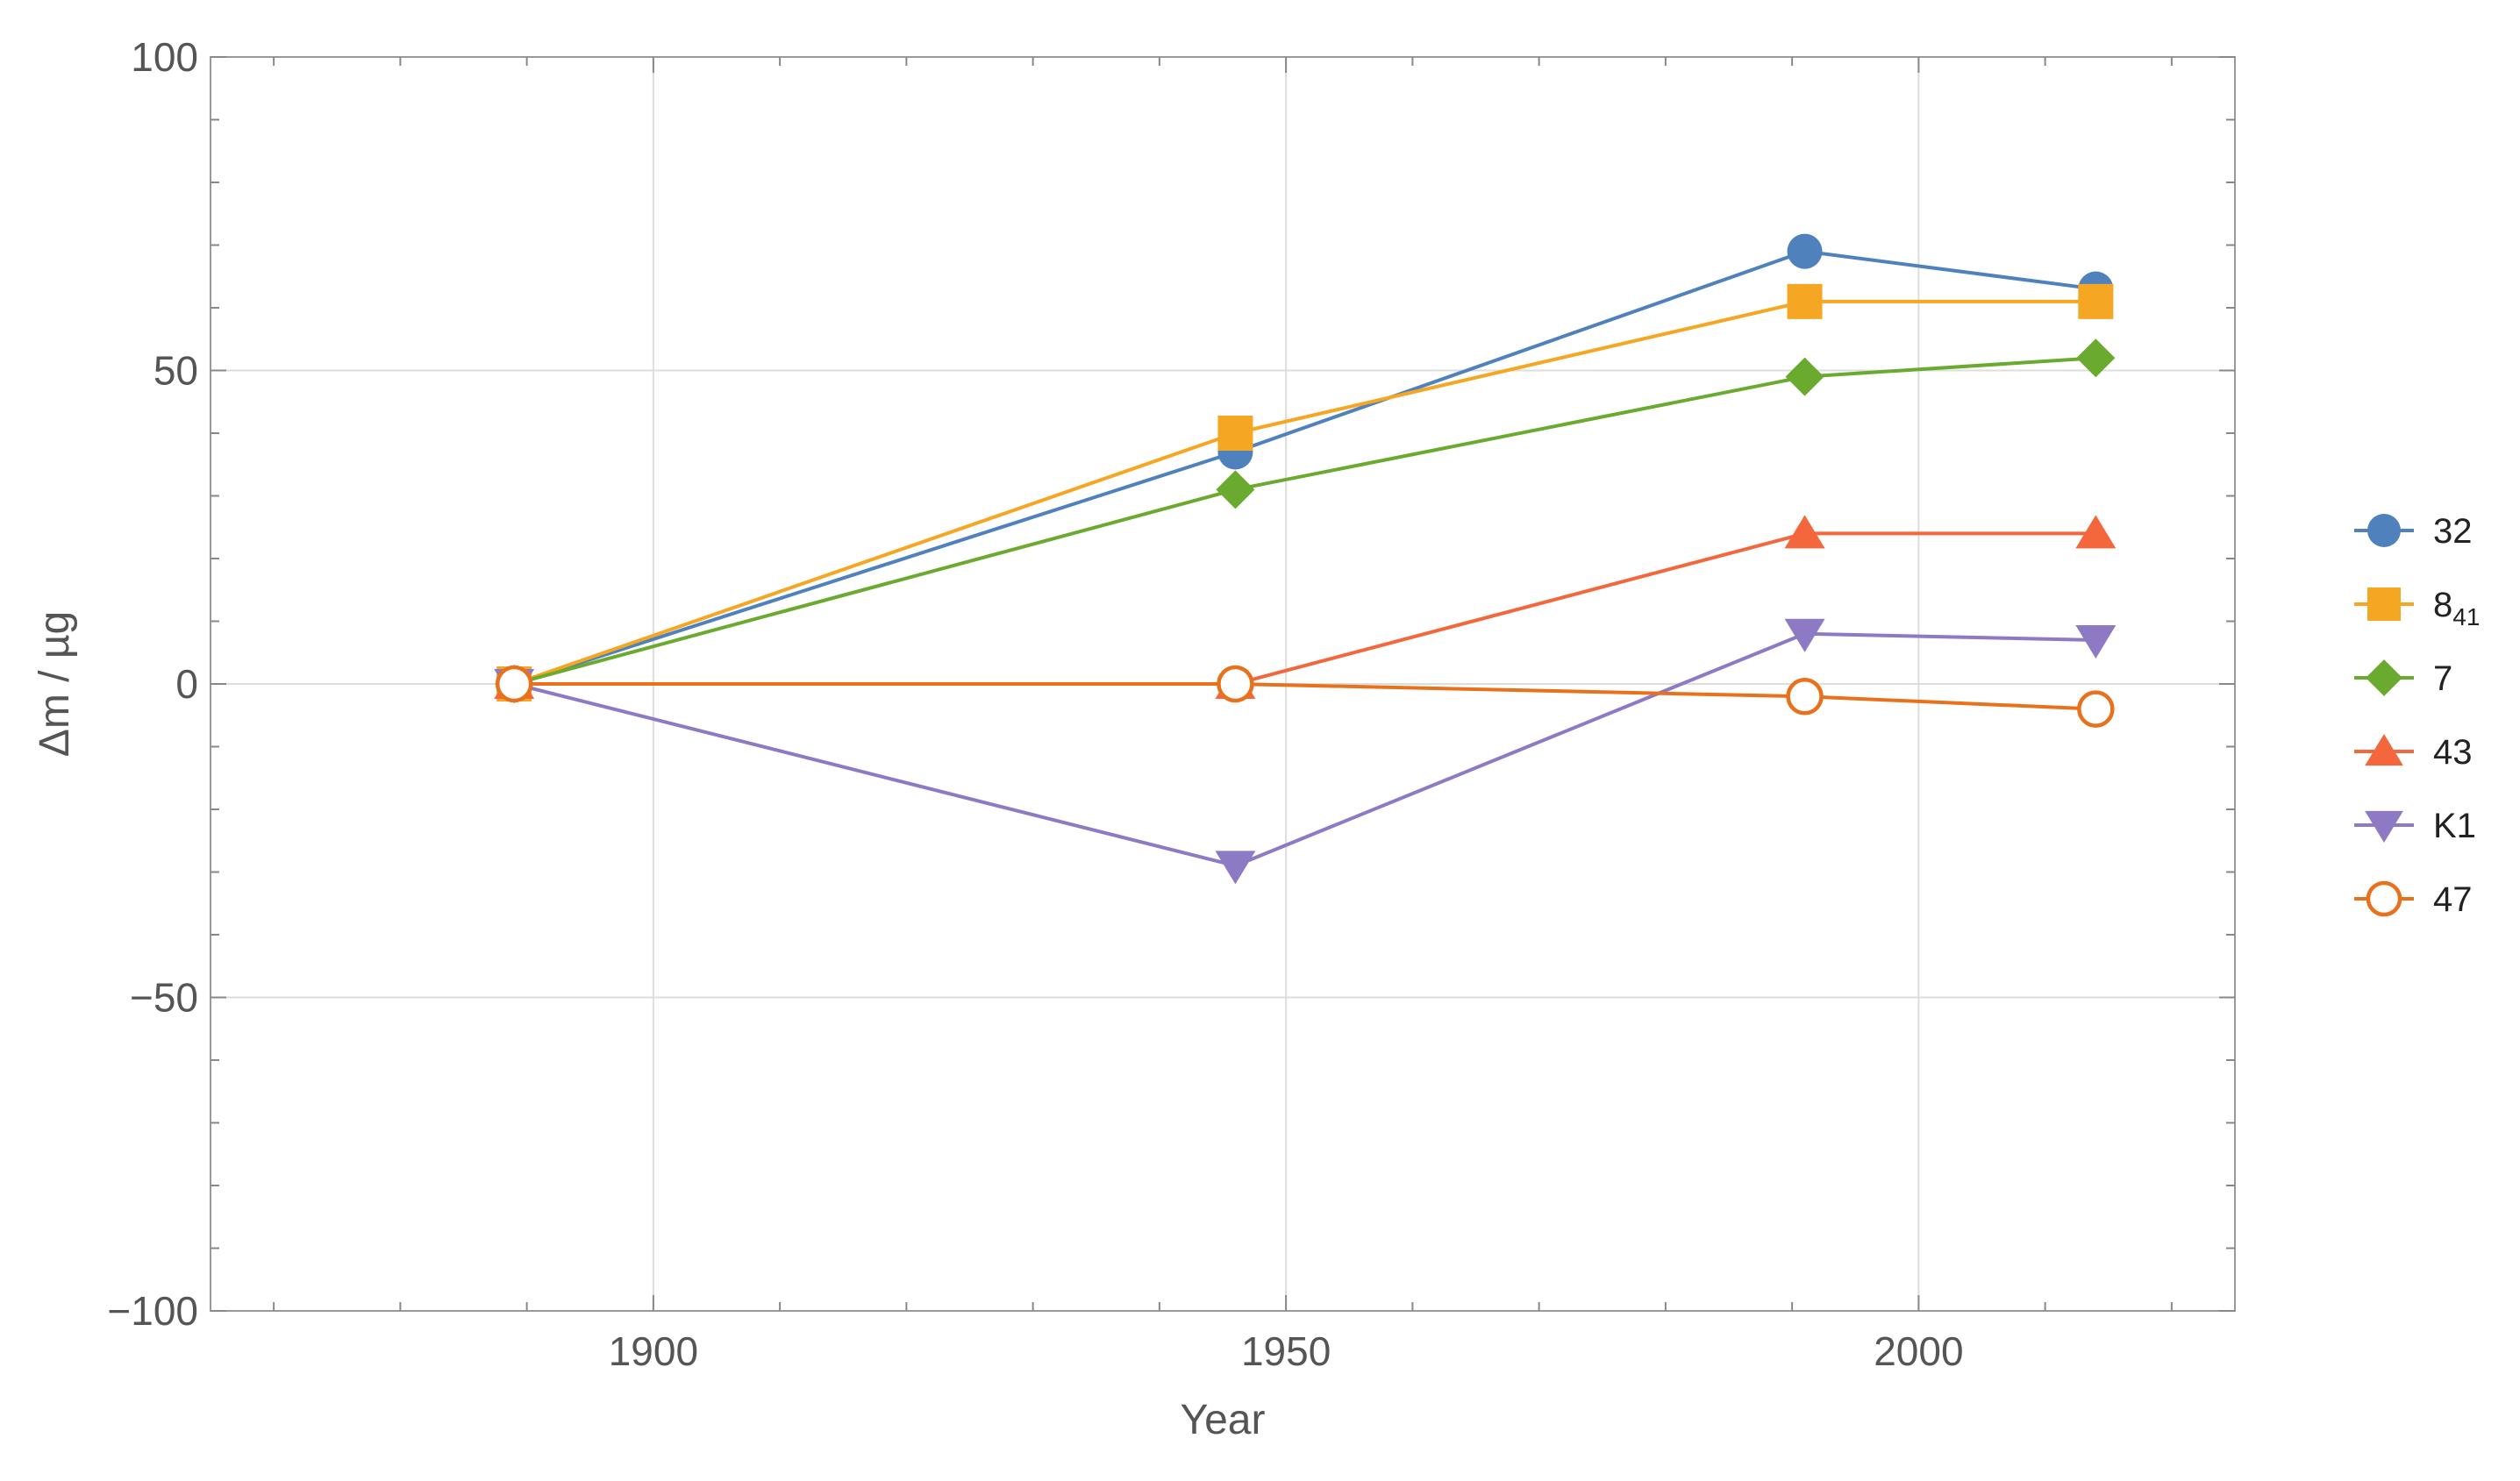 The height and width of the screenshot is (1481, 2520). What do you see at coordinates (2413, 899) in the screenshot?
I see `legend-item-47: 47` at bounding box center [2413, 899].